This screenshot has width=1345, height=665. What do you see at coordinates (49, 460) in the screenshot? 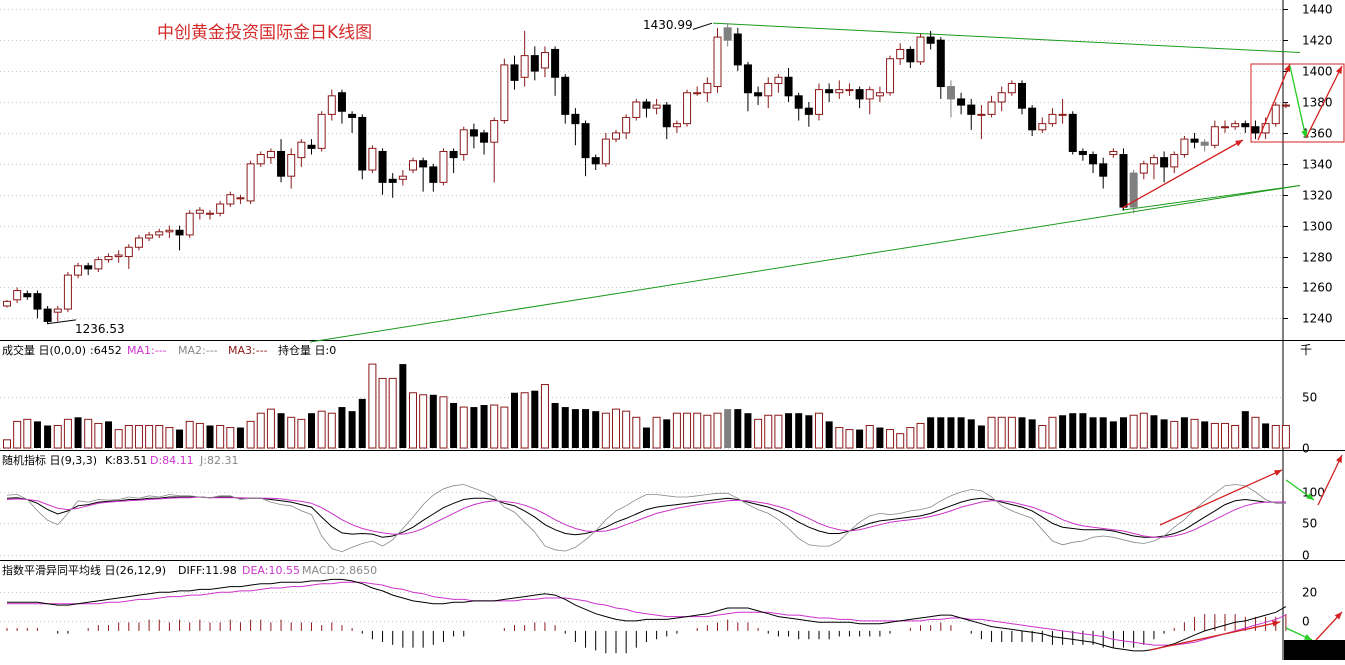
I see `kdj-label: 随机指标 日(9,3,3)` at bounding box center [49, 460].